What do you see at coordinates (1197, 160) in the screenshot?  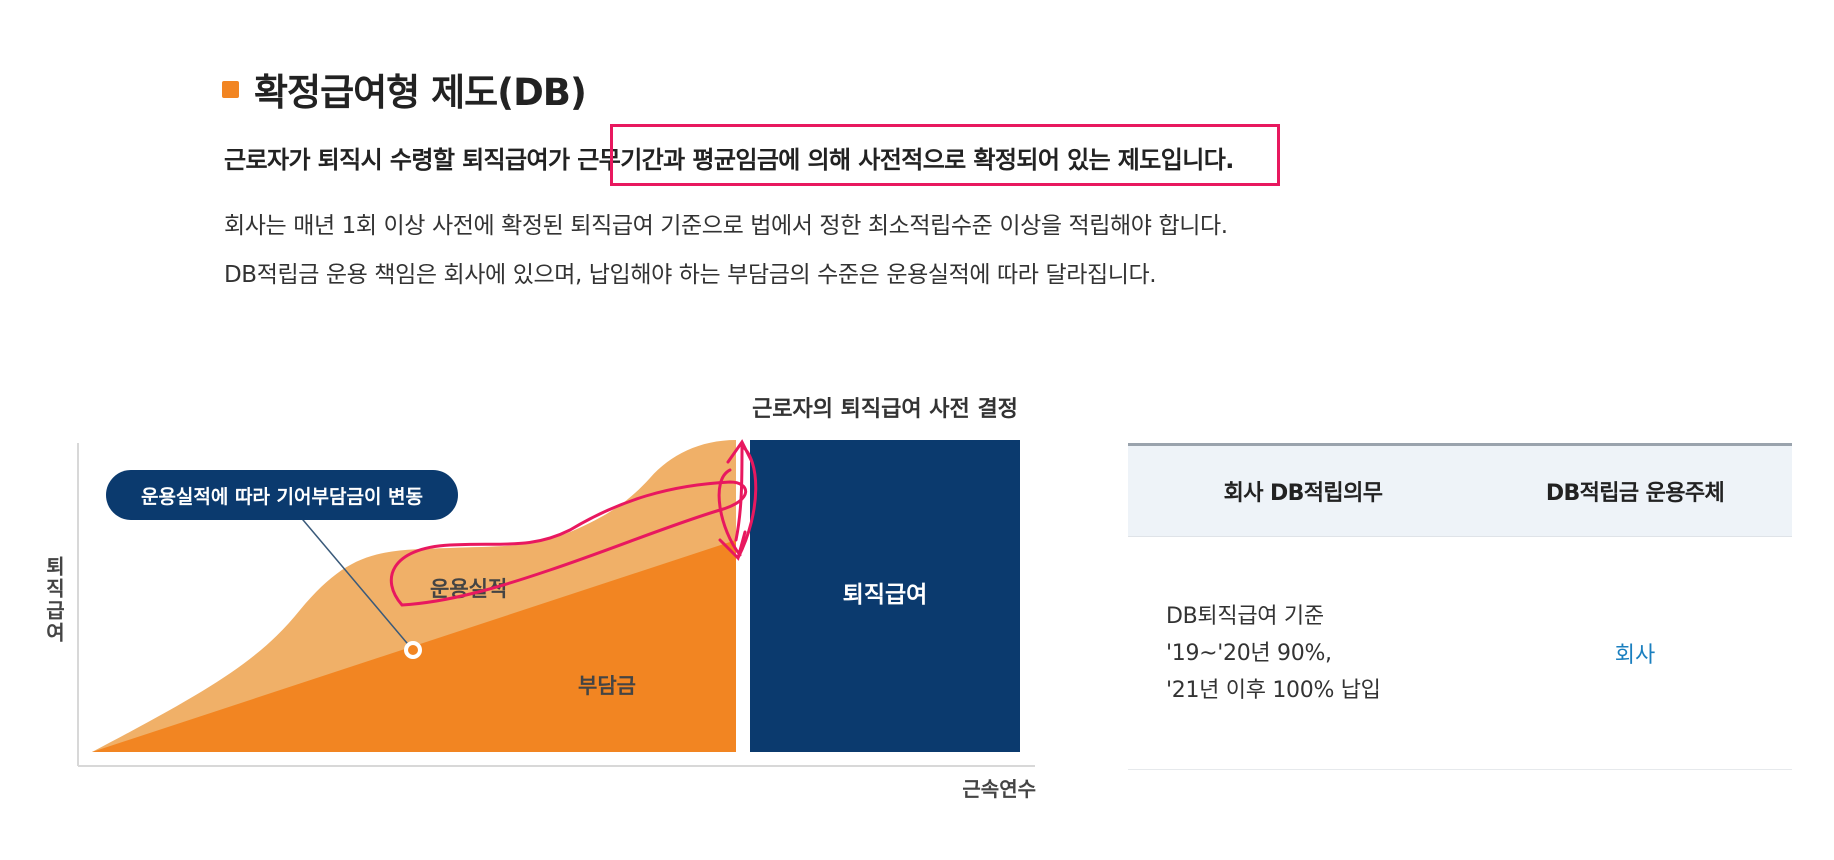 I see `summary-post: 입니다.` at bounding box center [1197, 160].